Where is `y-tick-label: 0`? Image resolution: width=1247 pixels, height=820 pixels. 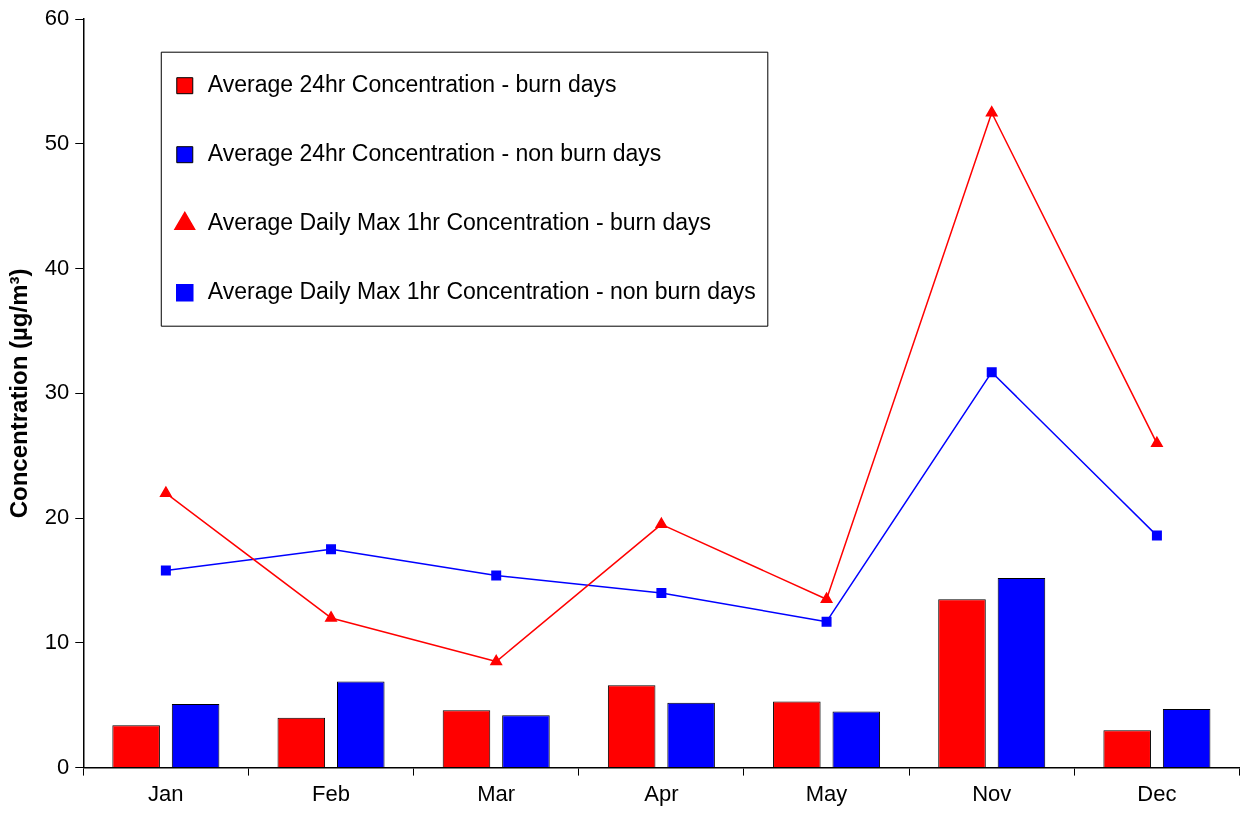 y-tick-label: 0 is located at coordinates (63, 766).